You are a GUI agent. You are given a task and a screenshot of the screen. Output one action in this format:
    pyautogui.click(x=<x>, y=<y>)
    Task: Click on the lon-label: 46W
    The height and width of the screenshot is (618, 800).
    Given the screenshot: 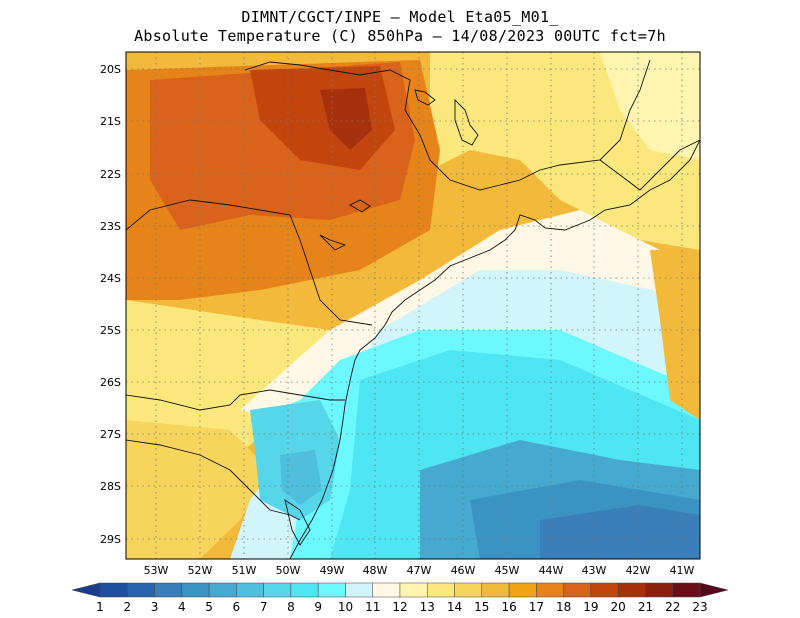 What is the action you would take?
    pyautogui.click(x=463, y=570)
    